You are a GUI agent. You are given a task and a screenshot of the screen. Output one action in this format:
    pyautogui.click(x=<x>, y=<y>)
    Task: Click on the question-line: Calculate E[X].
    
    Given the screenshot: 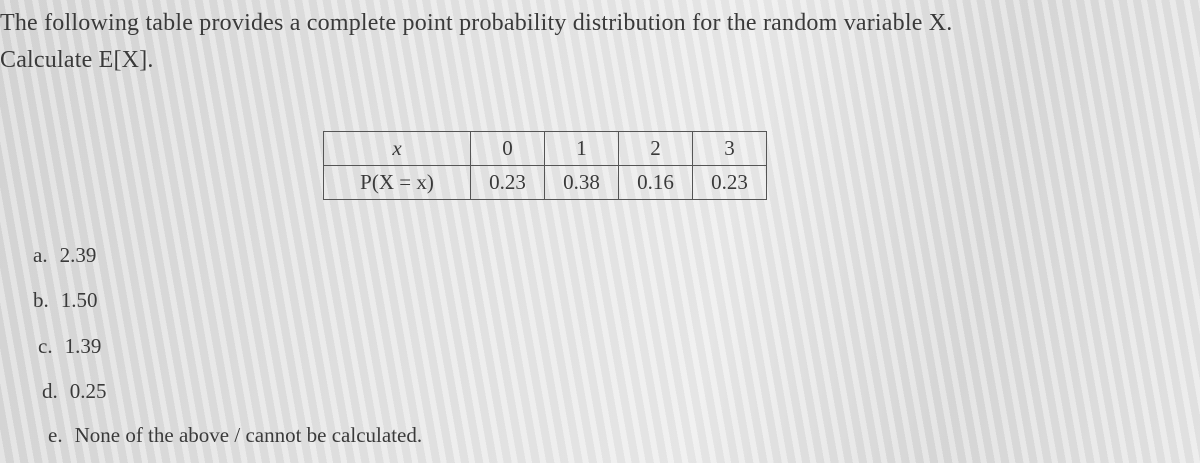 What is the action you would take?
    pyautogui.click(x=77, y=60)
    